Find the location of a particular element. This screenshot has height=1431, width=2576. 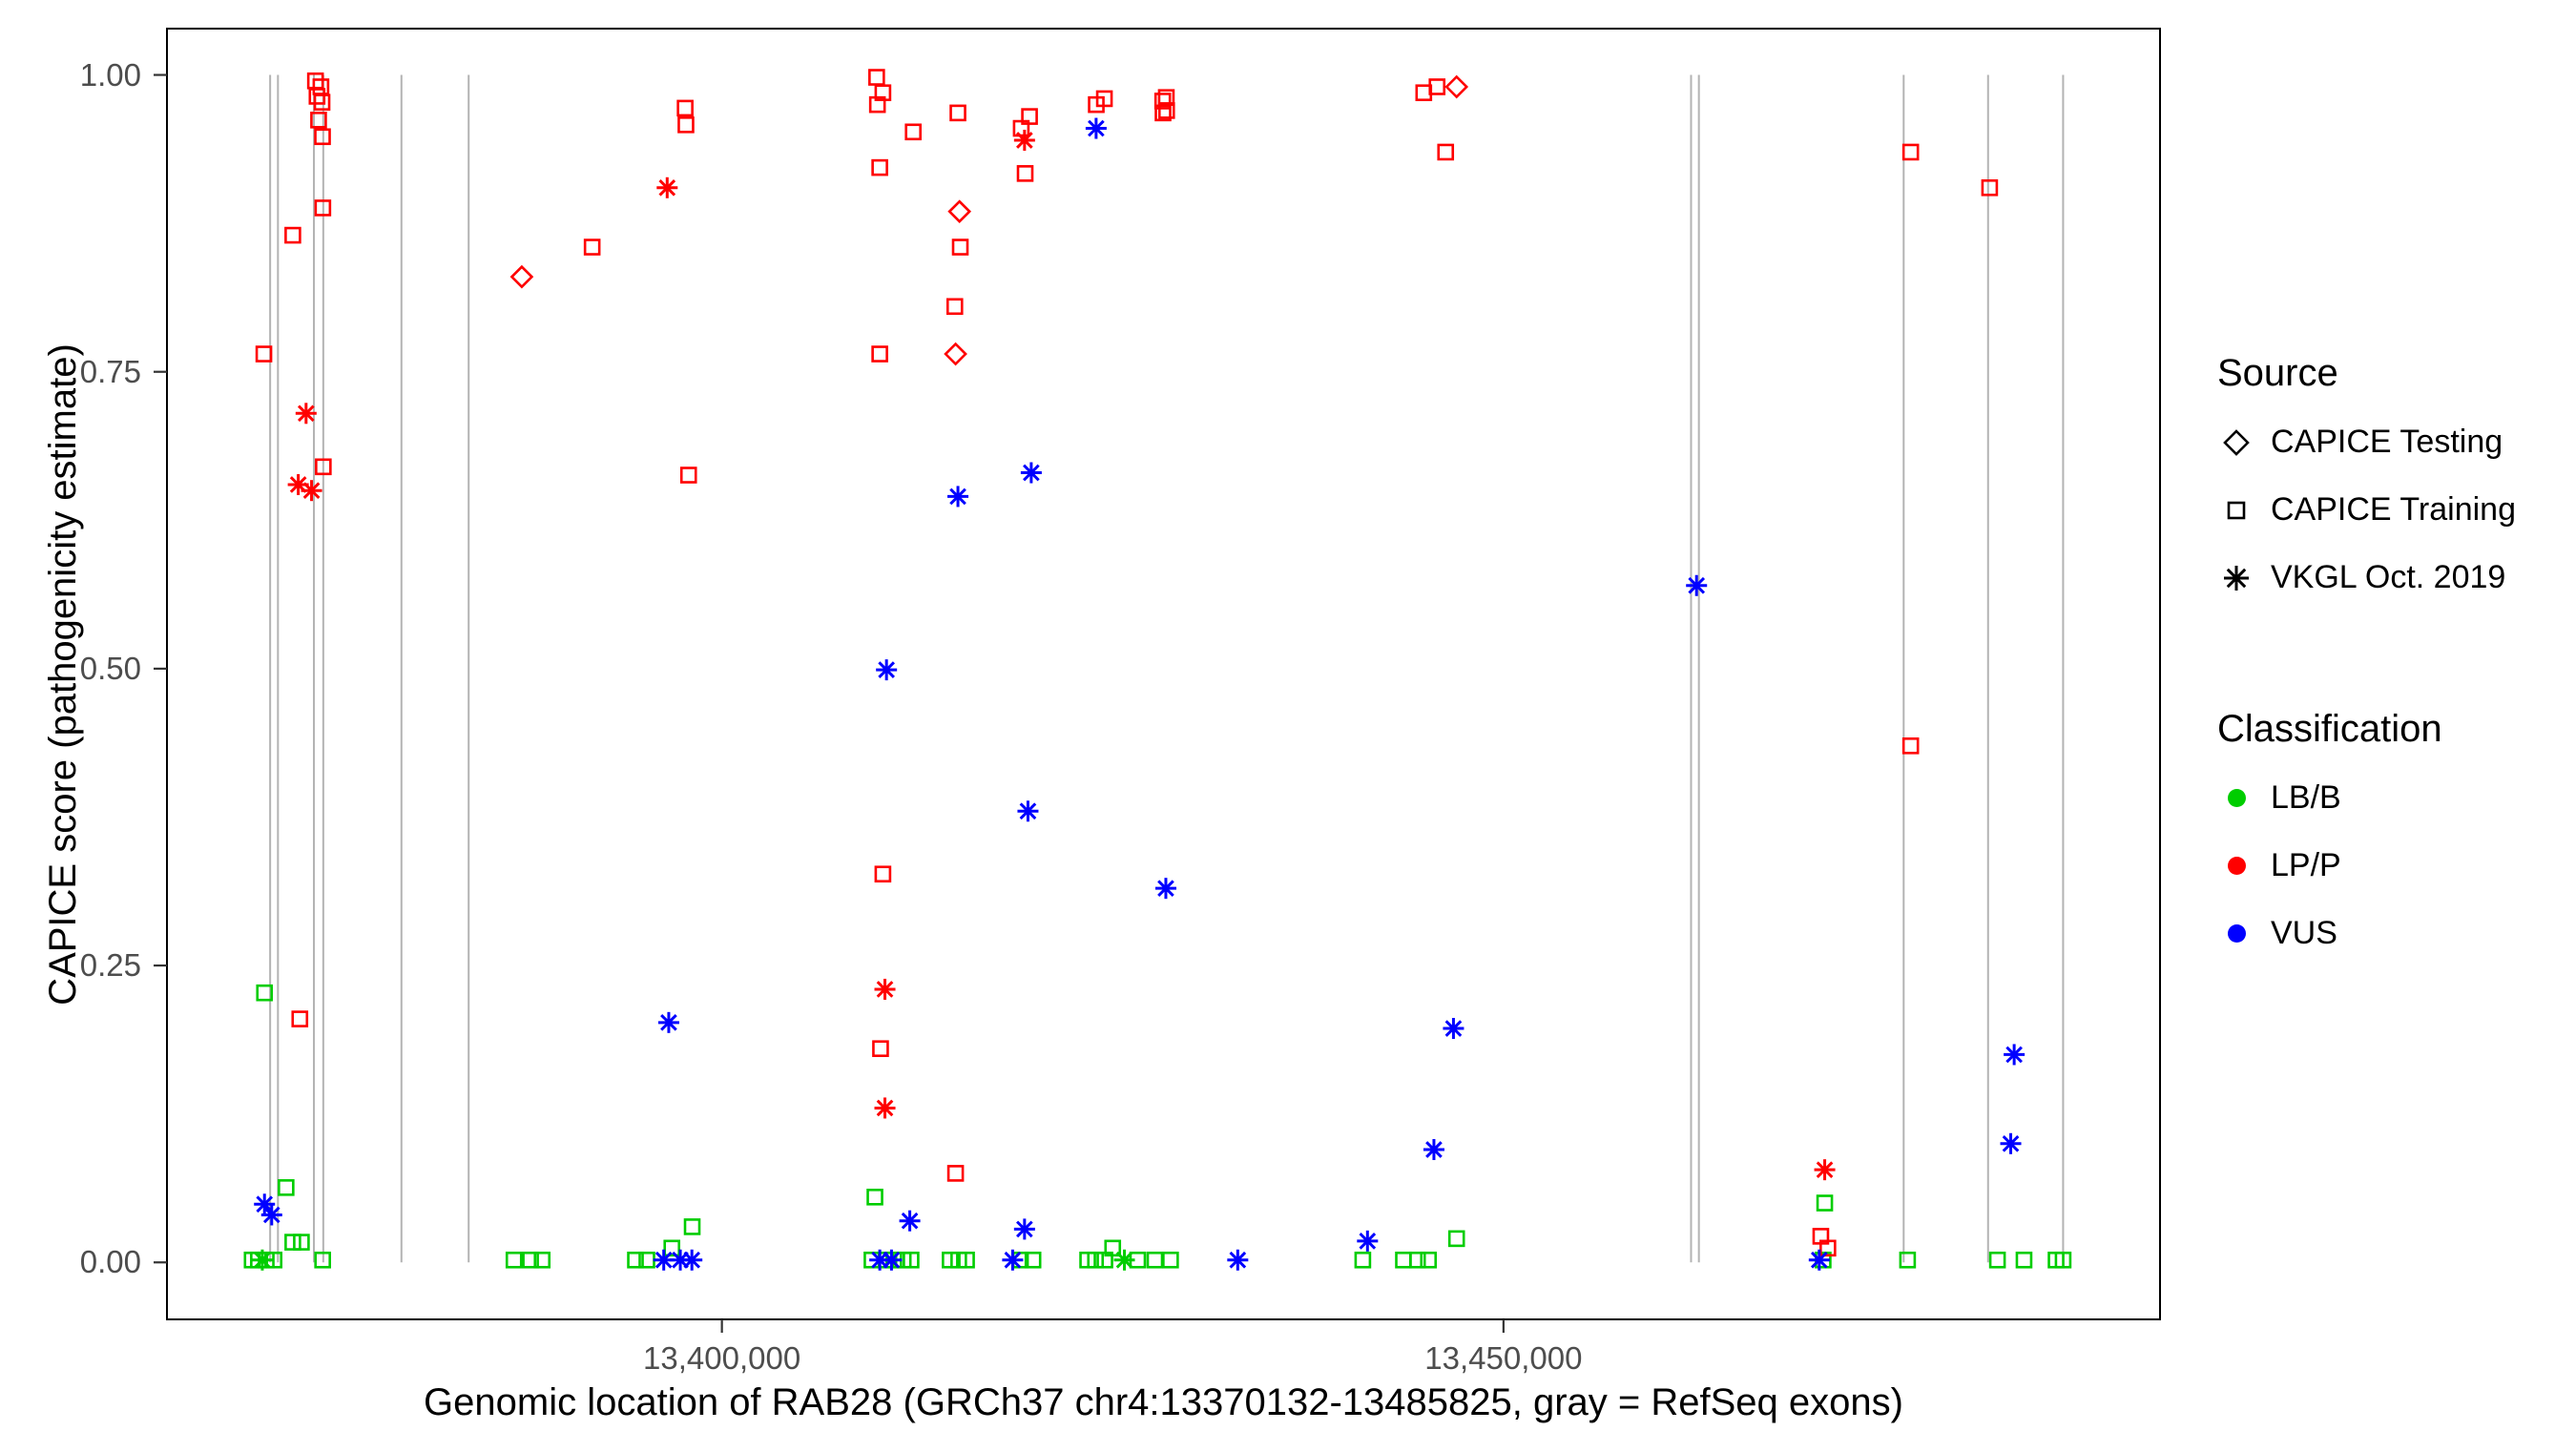

legend-item-label: VUS is located at coordinates (2304, 933).